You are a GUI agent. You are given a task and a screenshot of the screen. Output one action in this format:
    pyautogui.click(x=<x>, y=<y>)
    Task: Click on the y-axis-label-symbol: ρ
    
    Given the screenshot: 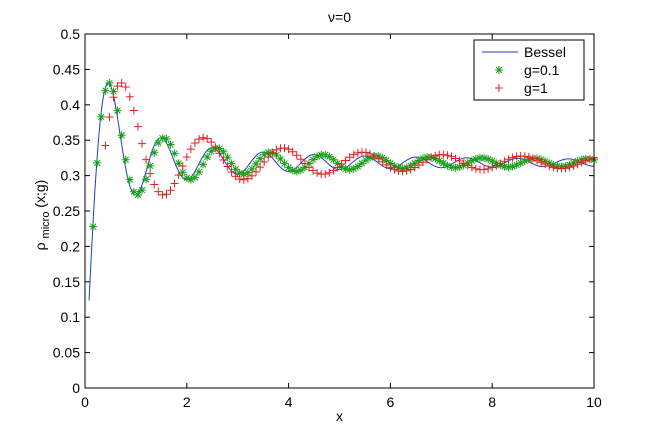 What is the action you would take?
    pyautogui.click(x=40, y=246)
    